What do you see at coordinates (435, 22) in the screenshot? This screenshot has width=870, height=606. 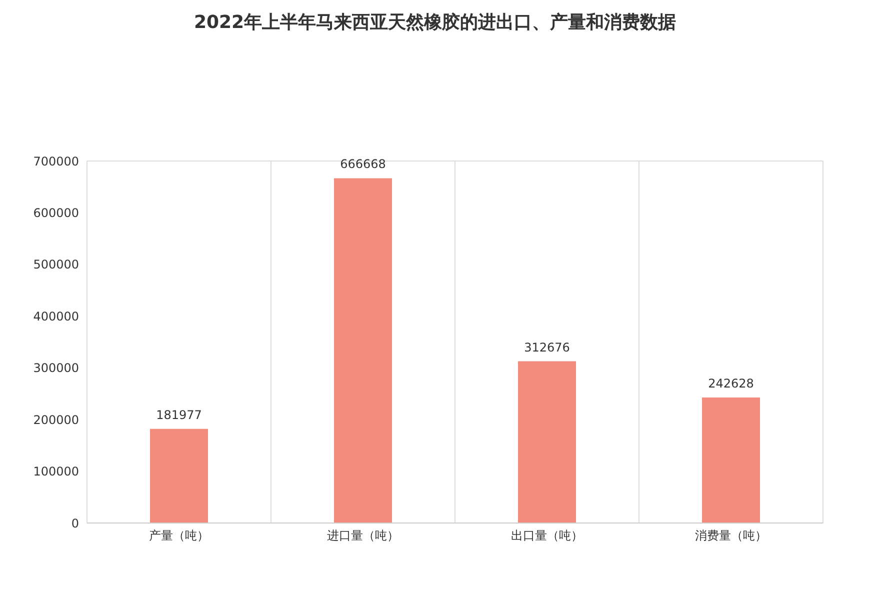 I see `chart-title: 2022年上半年马来西亚天然橡胶的进出口、产量和消费数据` at bounding box center [435, 22].